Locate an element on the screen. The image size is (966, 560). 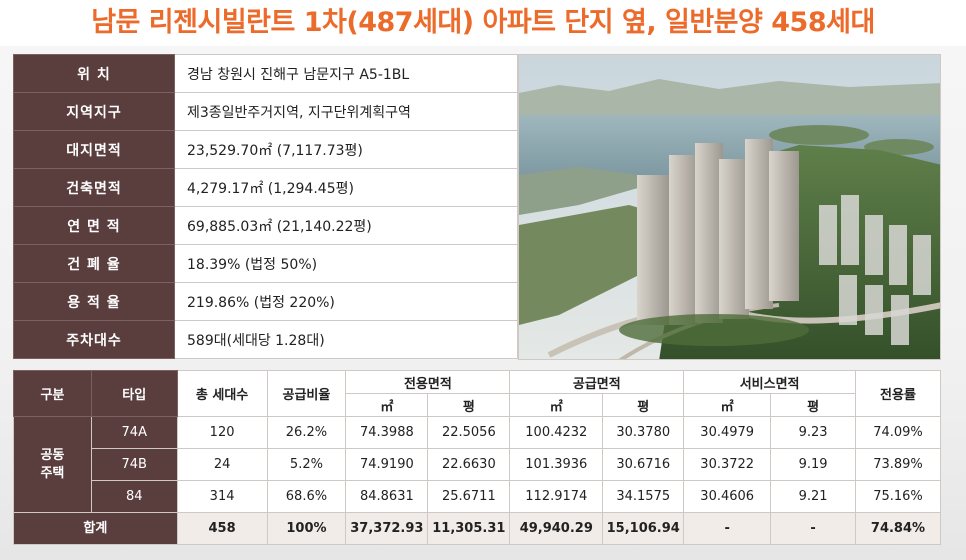
category-label: 공동 주택 is located at coordinates (52, 464).